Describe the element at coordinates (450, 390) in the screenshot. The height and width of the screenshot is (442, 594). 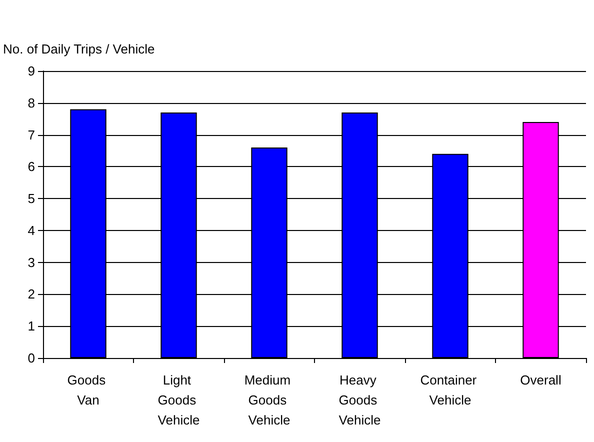
I see `x-tick-label: Container Vehicle` at that location.